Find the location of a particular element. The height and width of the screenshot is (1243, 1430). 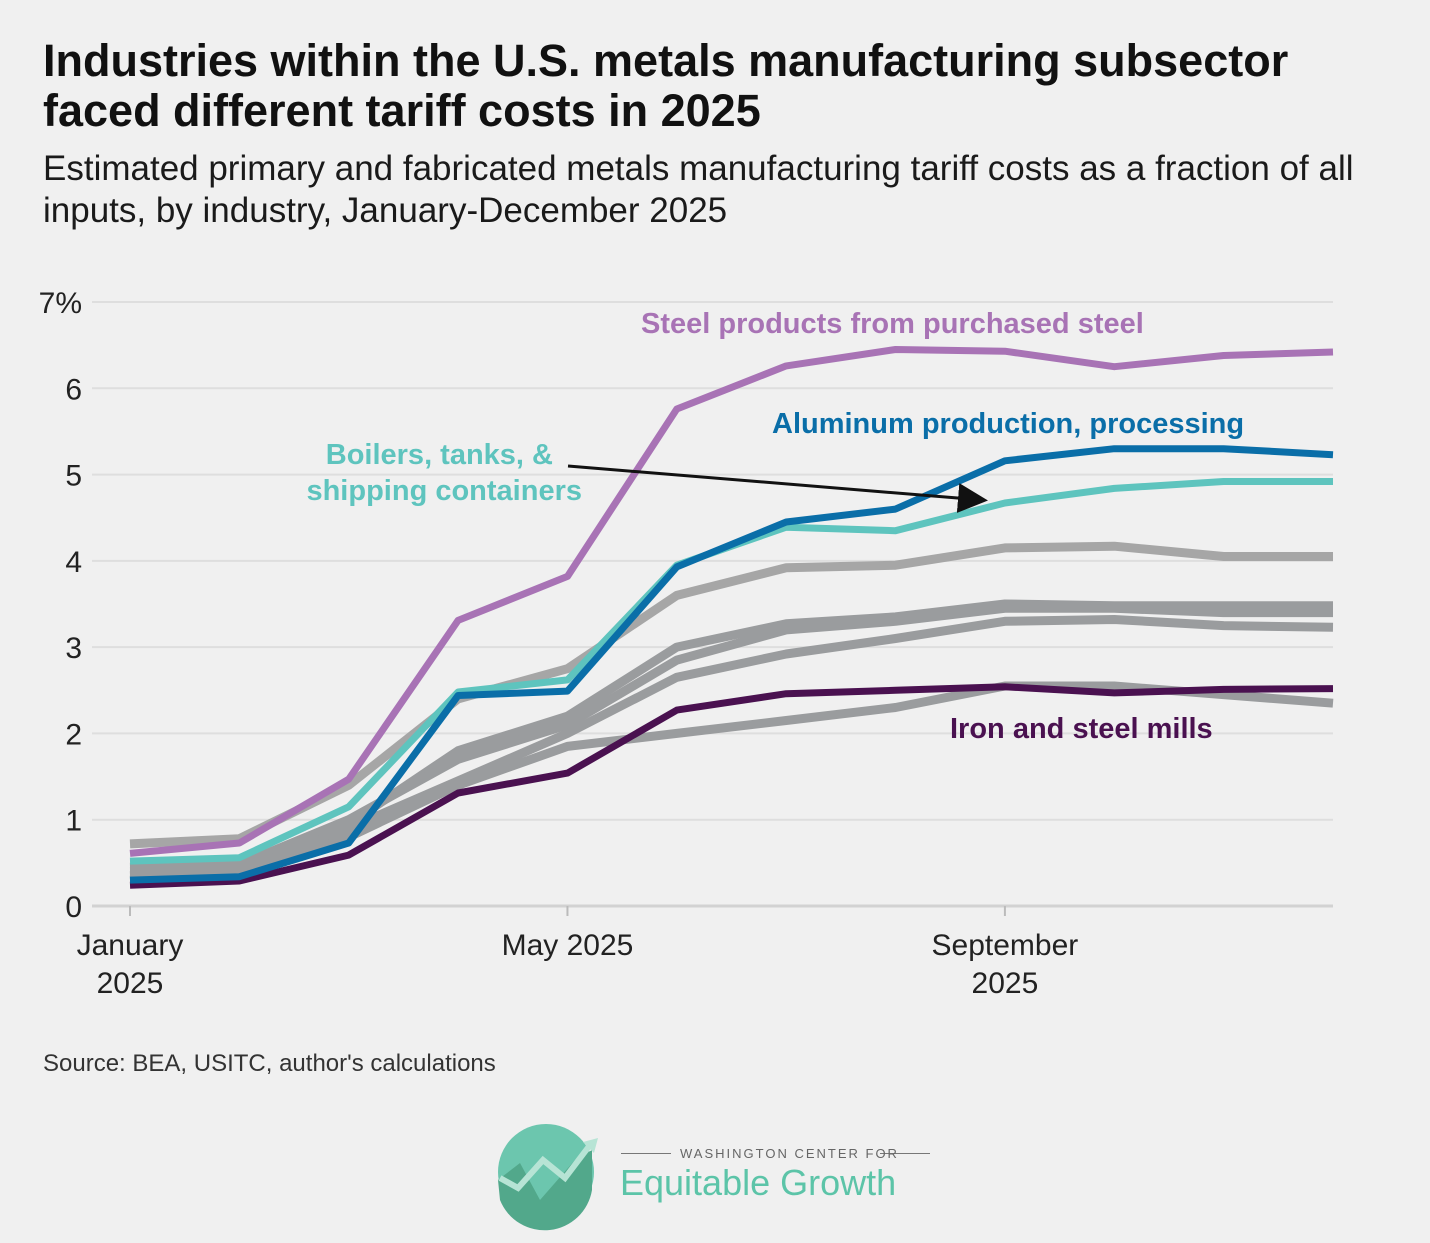

annotation-arrow is located at coordinates (777, 488).